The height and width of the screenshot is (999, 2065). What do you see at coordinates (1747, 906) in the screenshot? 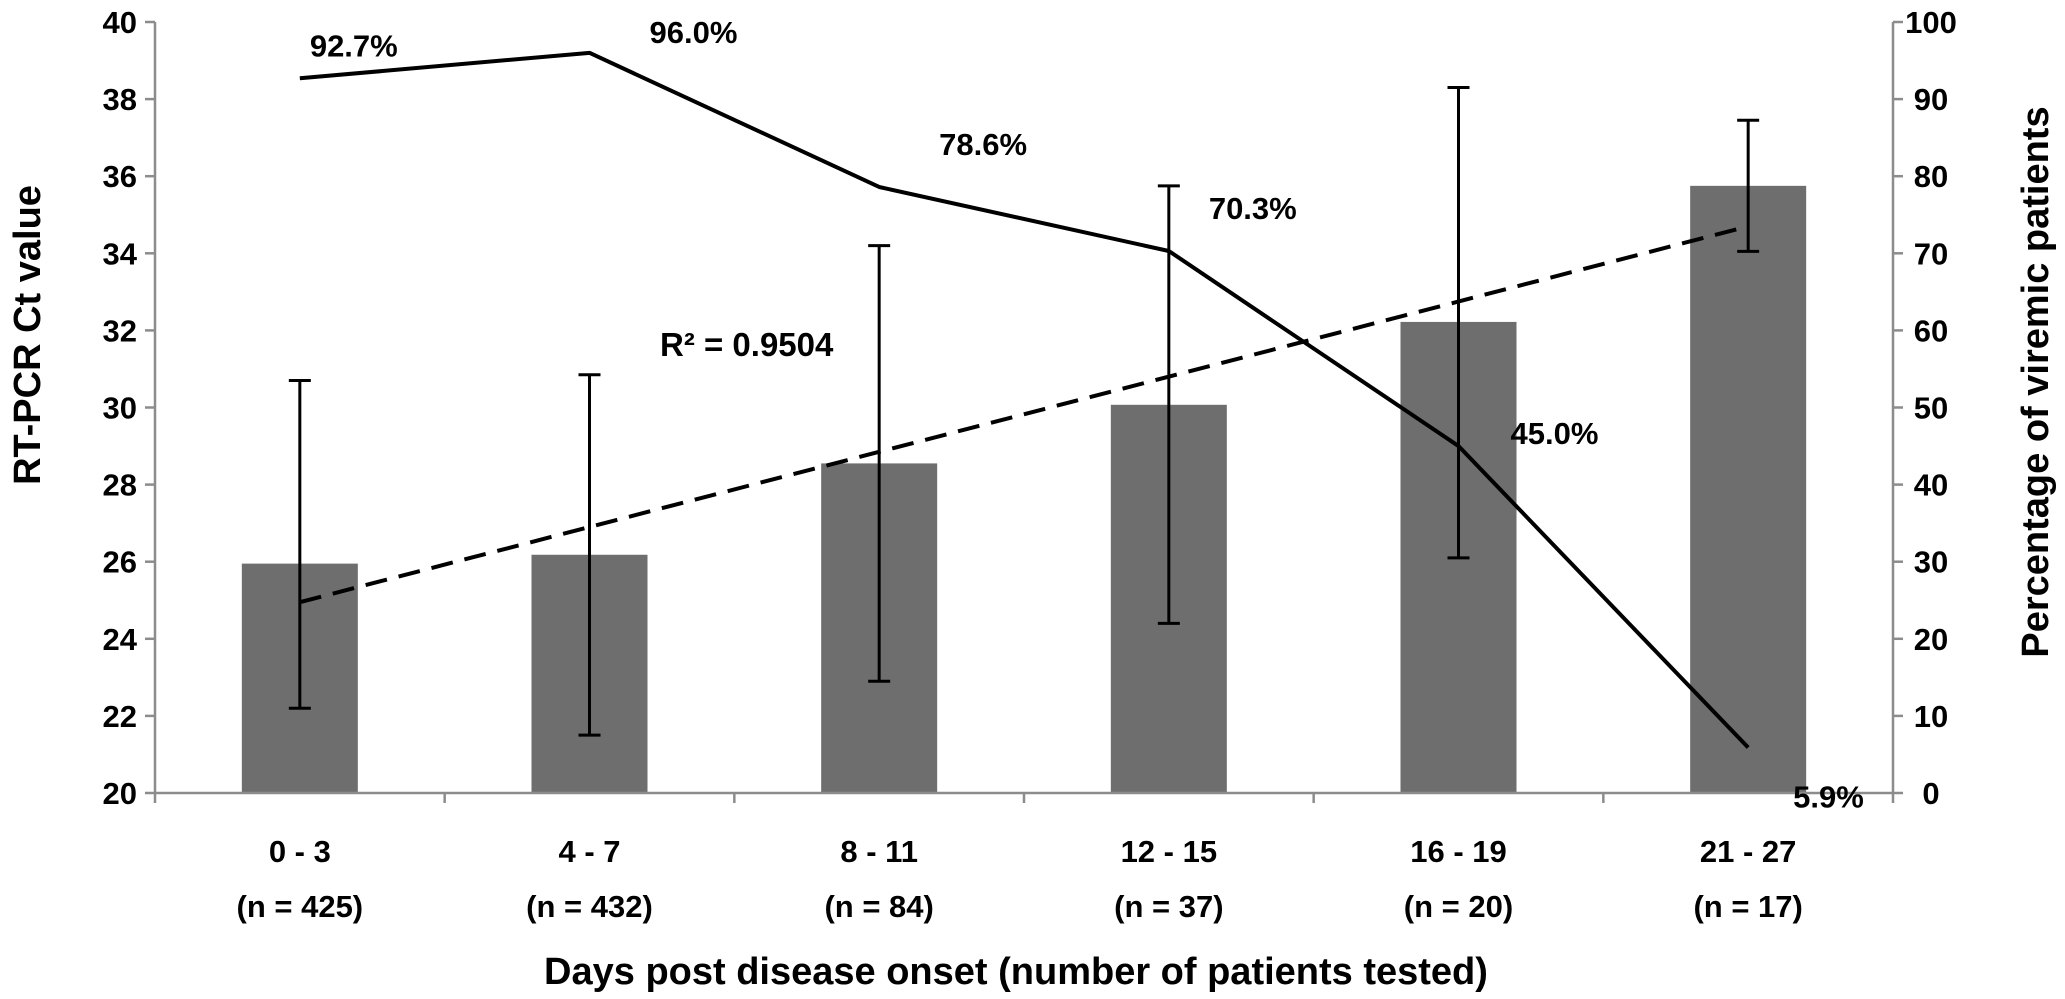
I see `x-category-count-5: (n = 17)` at bounding box center [1747, 906].